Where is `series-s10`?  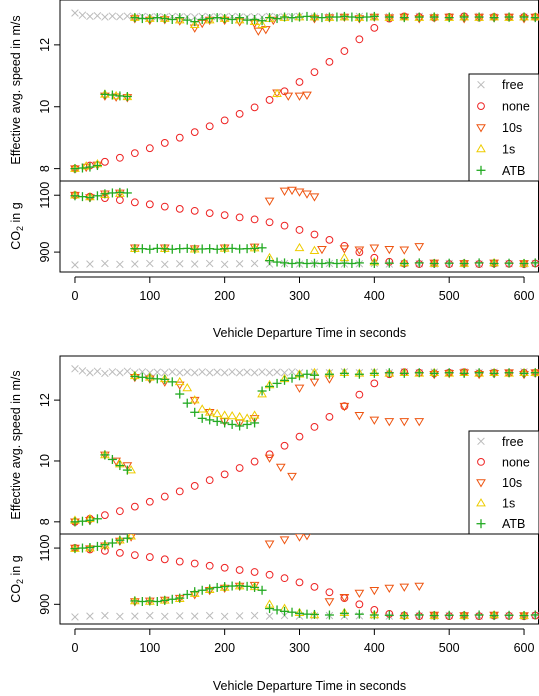 series-s10 is located at coordinates (299, 227).